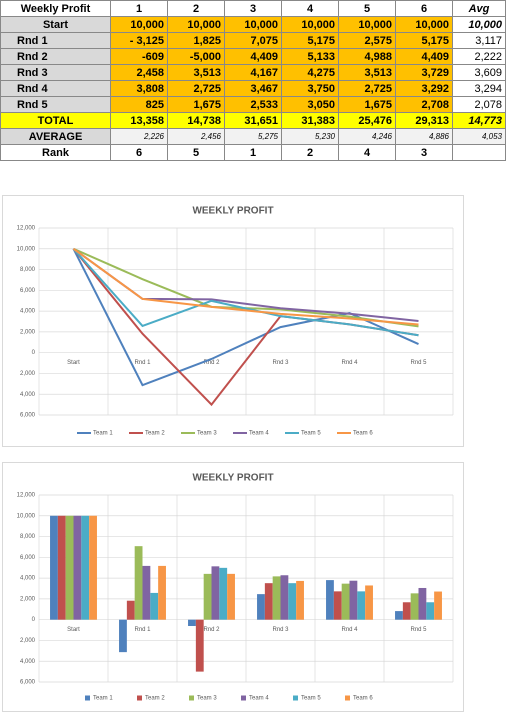 This screenshot has width=524, height=720. What do you see at coordinates (26, 496) in the screenshot?
I see `y-tick-label: 12,000` at bounding box center [26, 496].